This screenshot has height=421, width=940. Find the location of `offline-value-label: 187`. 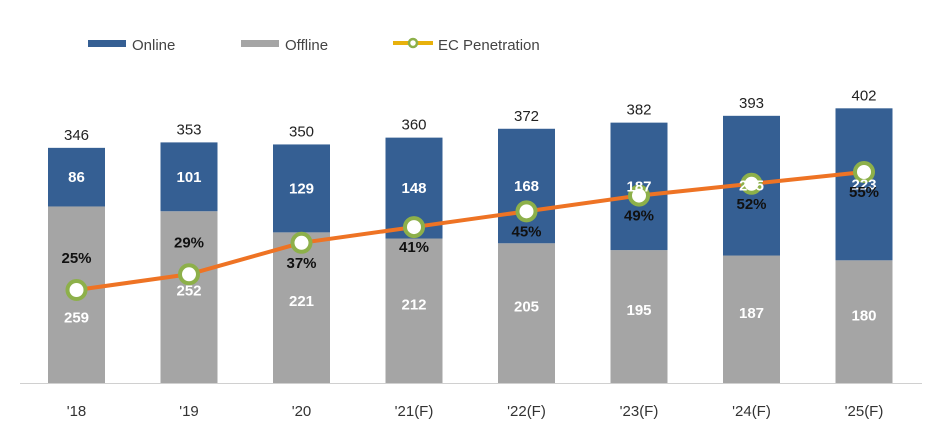

offline-value-label: 187 is located at coordinates (751, 313).